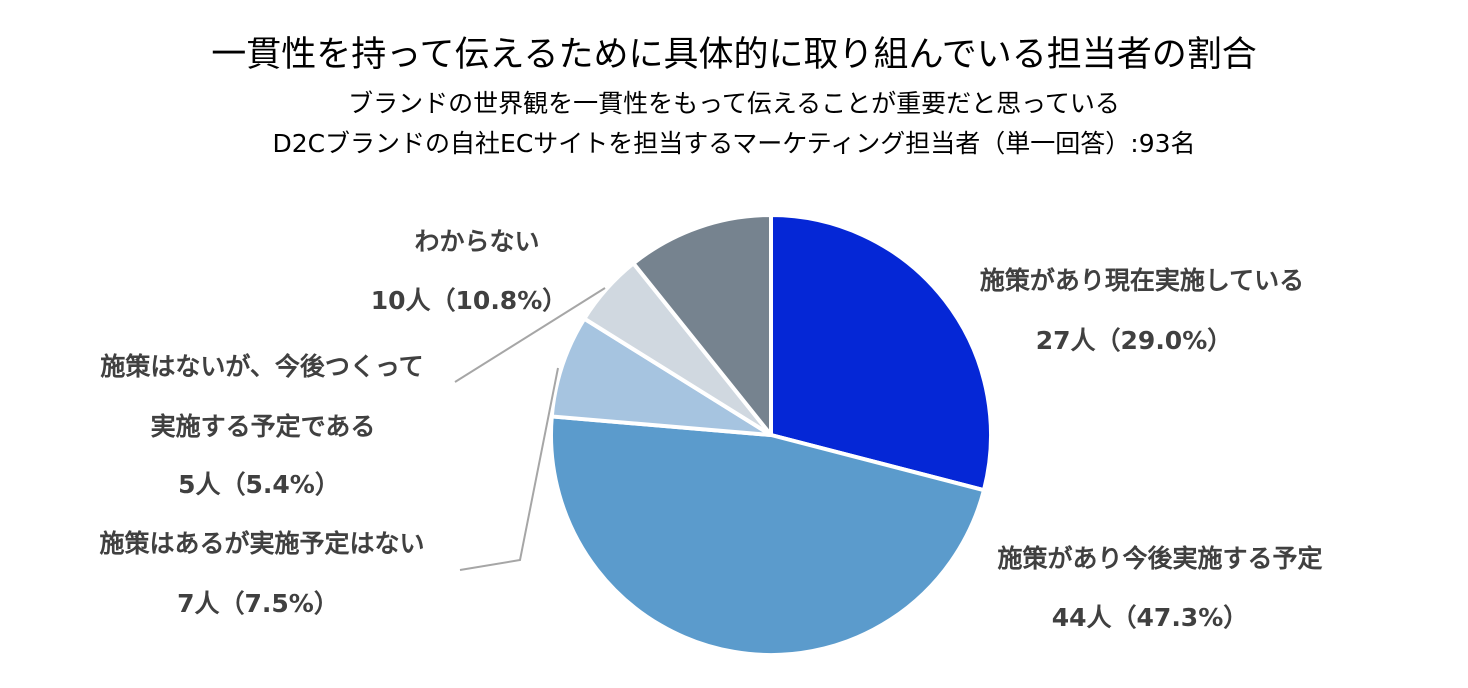 Image resolution: width=1468 pixels, height=688 pixels. I want to click on slice-label-2: 施策はあるが実施予定はない, so click(261, 543).